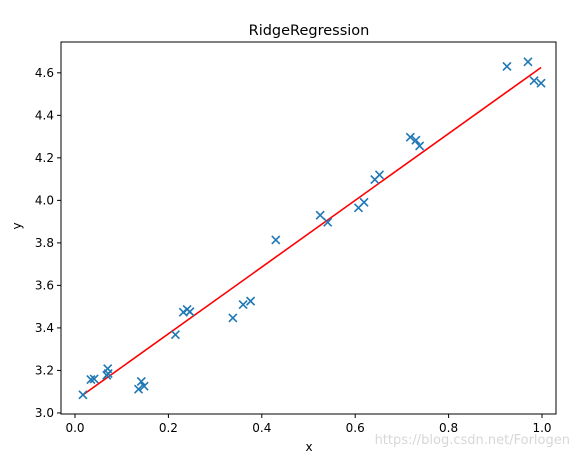  What do you see at coordinates (44, 115) in the screenshot?
I see `y-tick-label: 4.4` at bounding box center [44, 115].